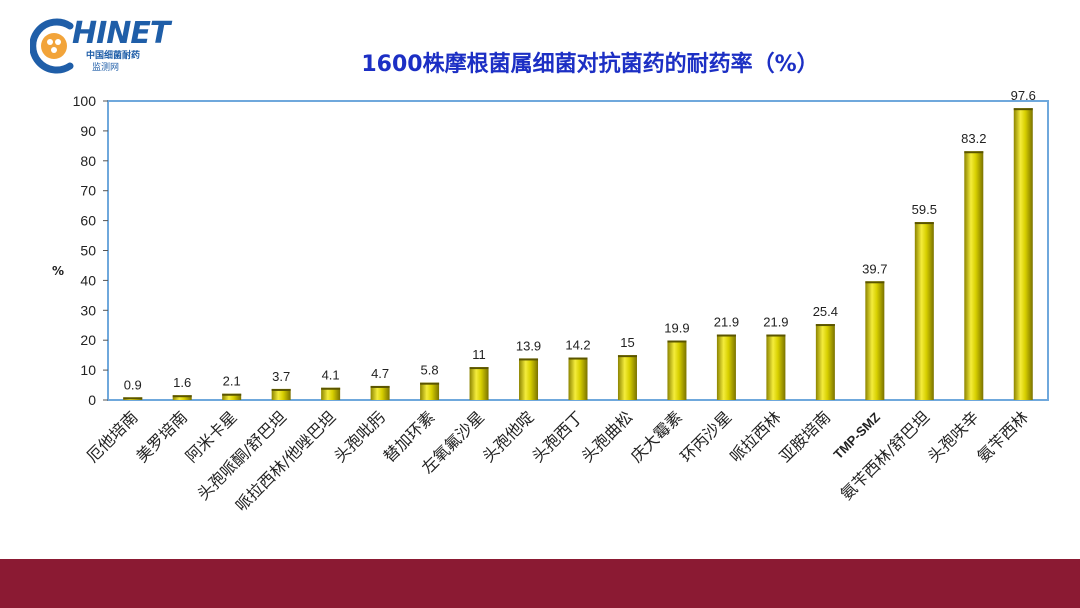 Image resolution: width=1080 pixels, height=608 pixels. I want to click on y-tick-label: 0, so click(92, 400).